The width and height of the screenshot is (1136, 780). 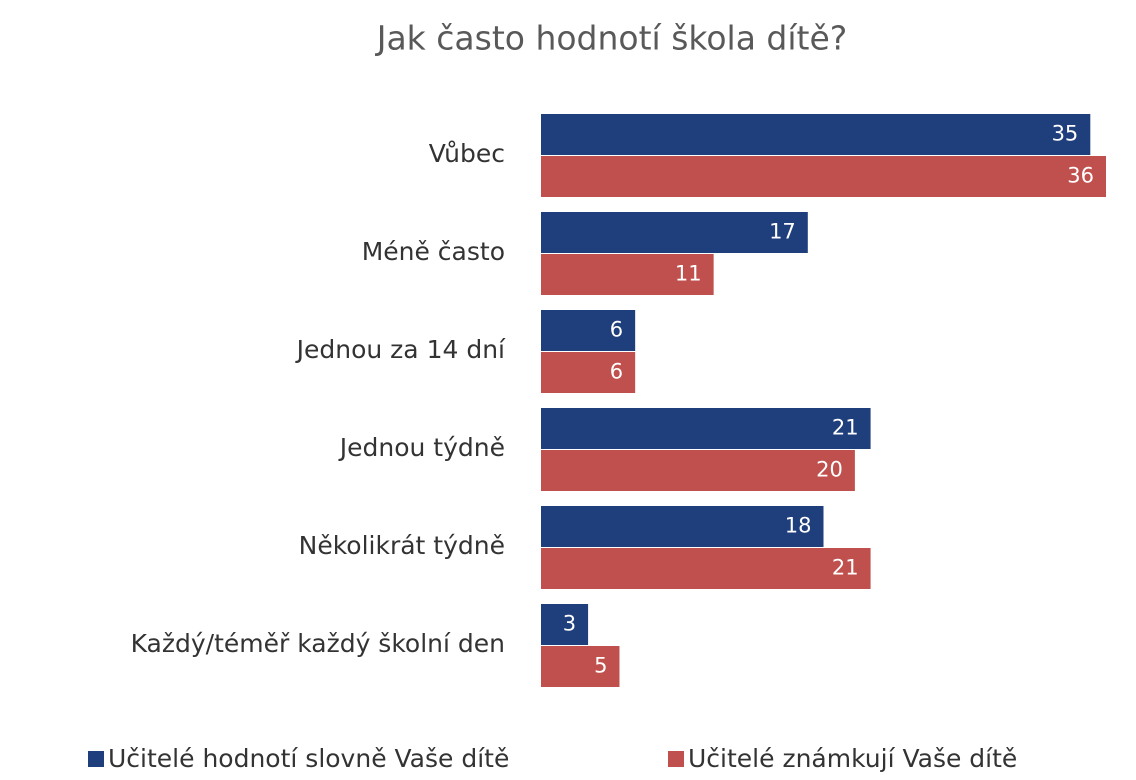 I want to click on data-label: 11, so click(x=688, y=274).